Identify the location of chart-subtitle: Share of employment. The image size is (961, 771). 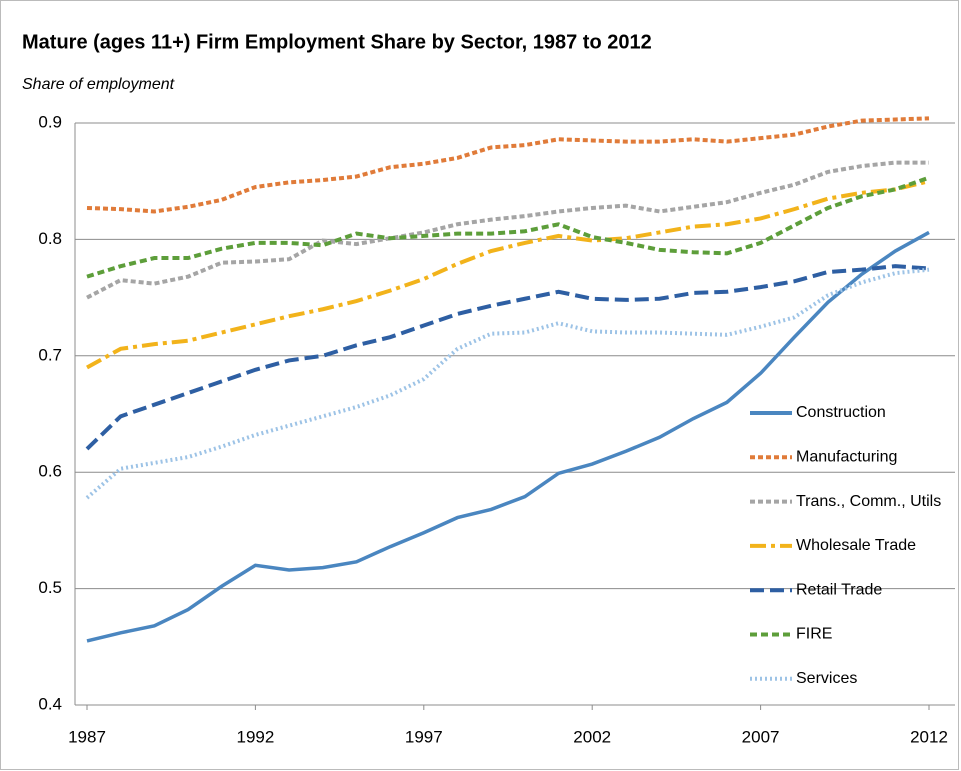
(98, 84).